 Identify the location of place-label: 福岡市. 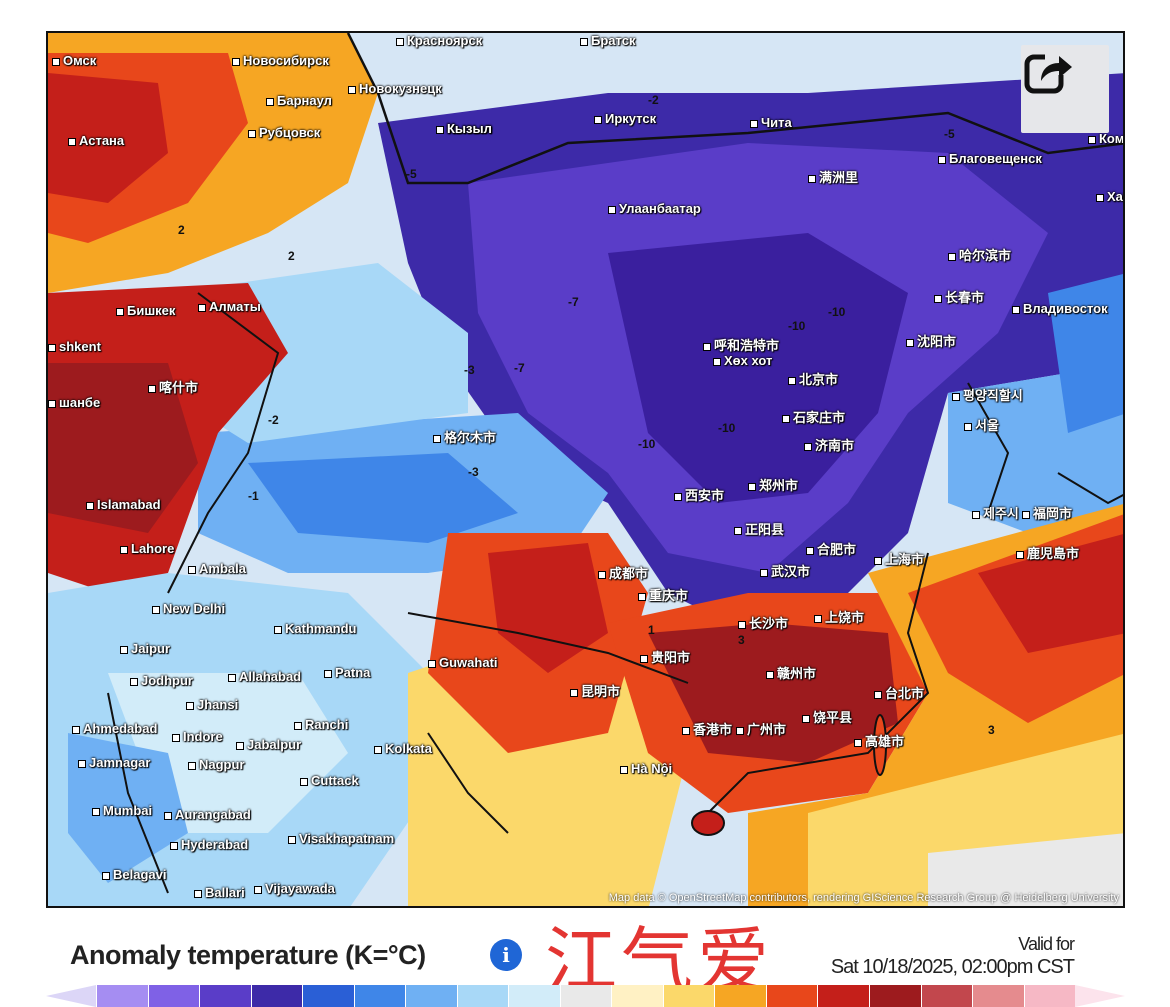
(1047, 512).